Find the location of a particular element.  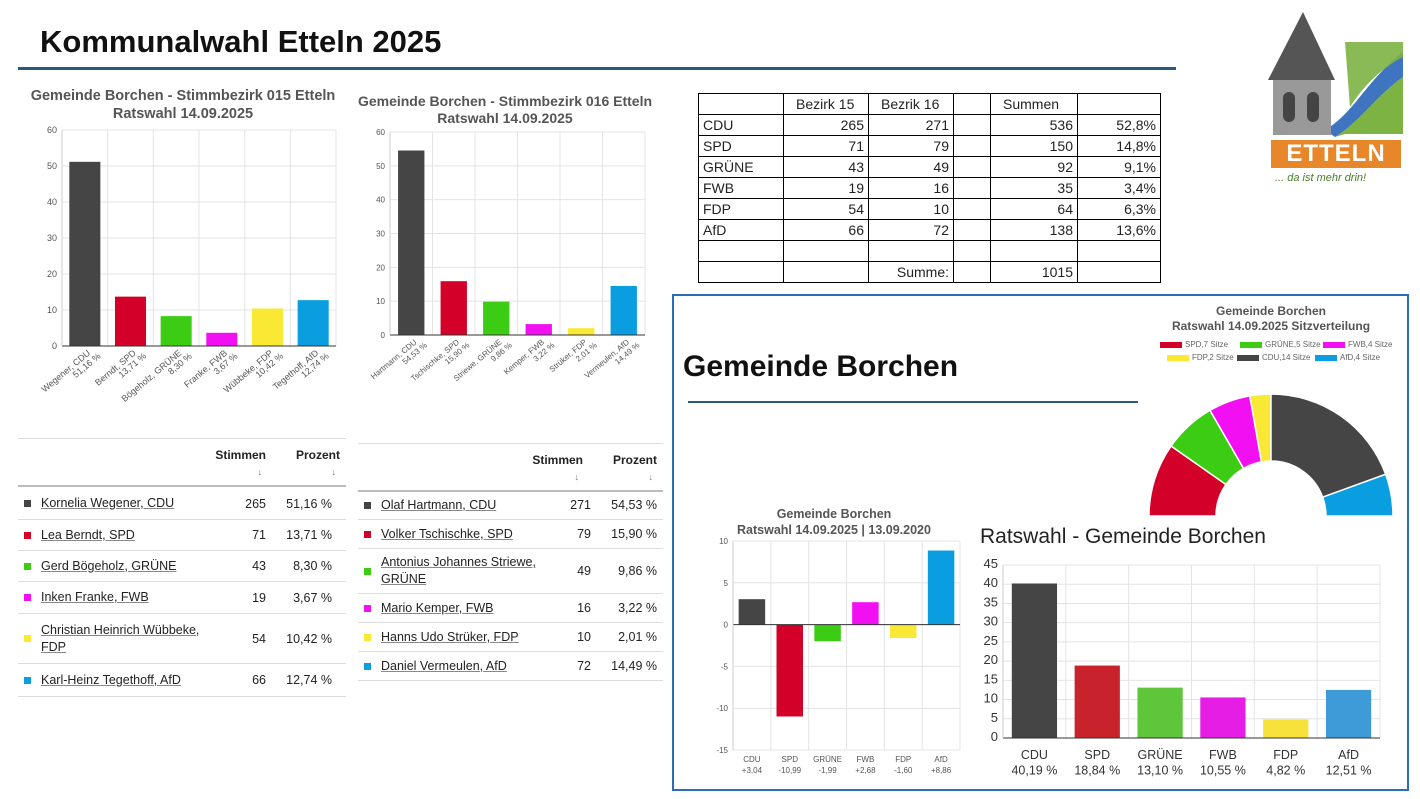

sheet-cell: FDP is located at coordinates (741, 209).